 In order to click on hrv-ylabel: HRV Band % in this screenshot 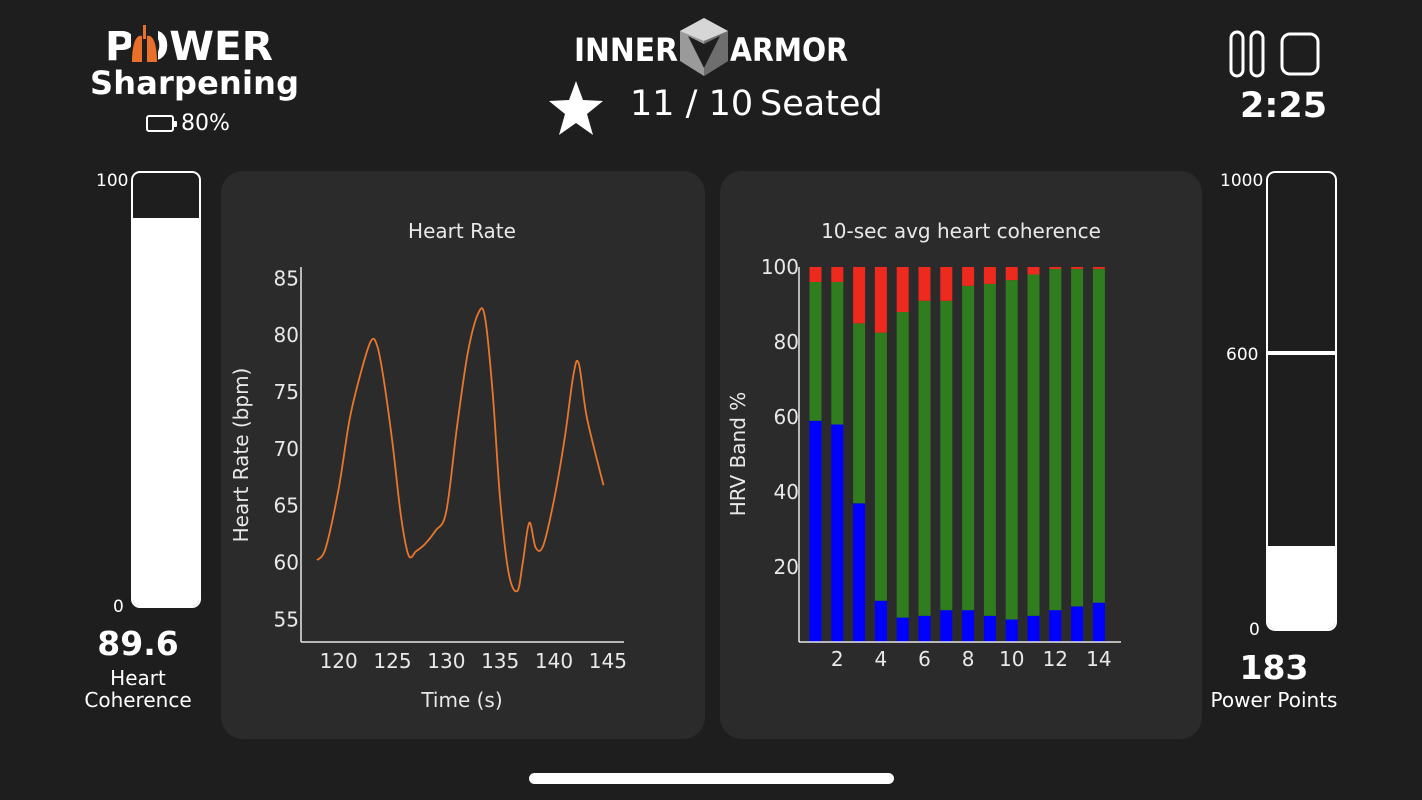, I will do `click(738, 454)`.